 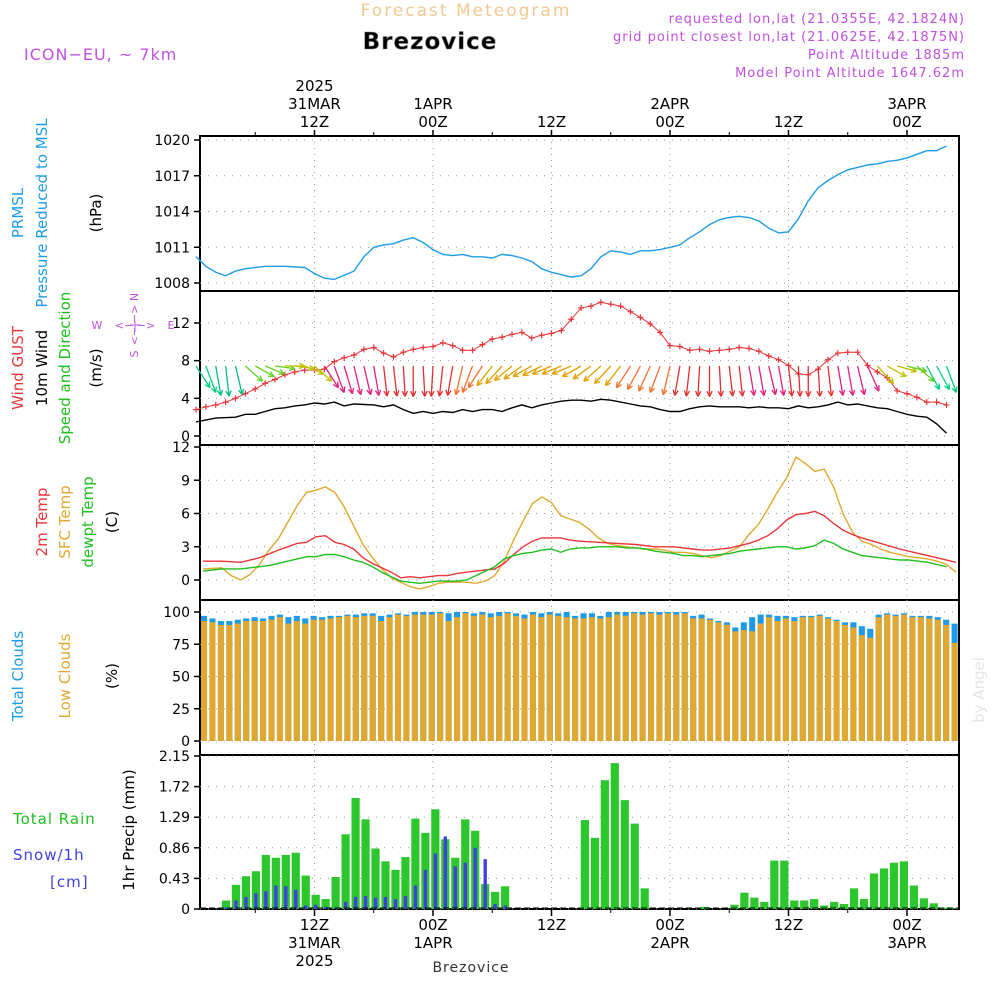 What do you see at coordinates (788, 925) in the screenshot?
I see `time-label-bottom-hour: 12Z` at bounding box center [788, 925].